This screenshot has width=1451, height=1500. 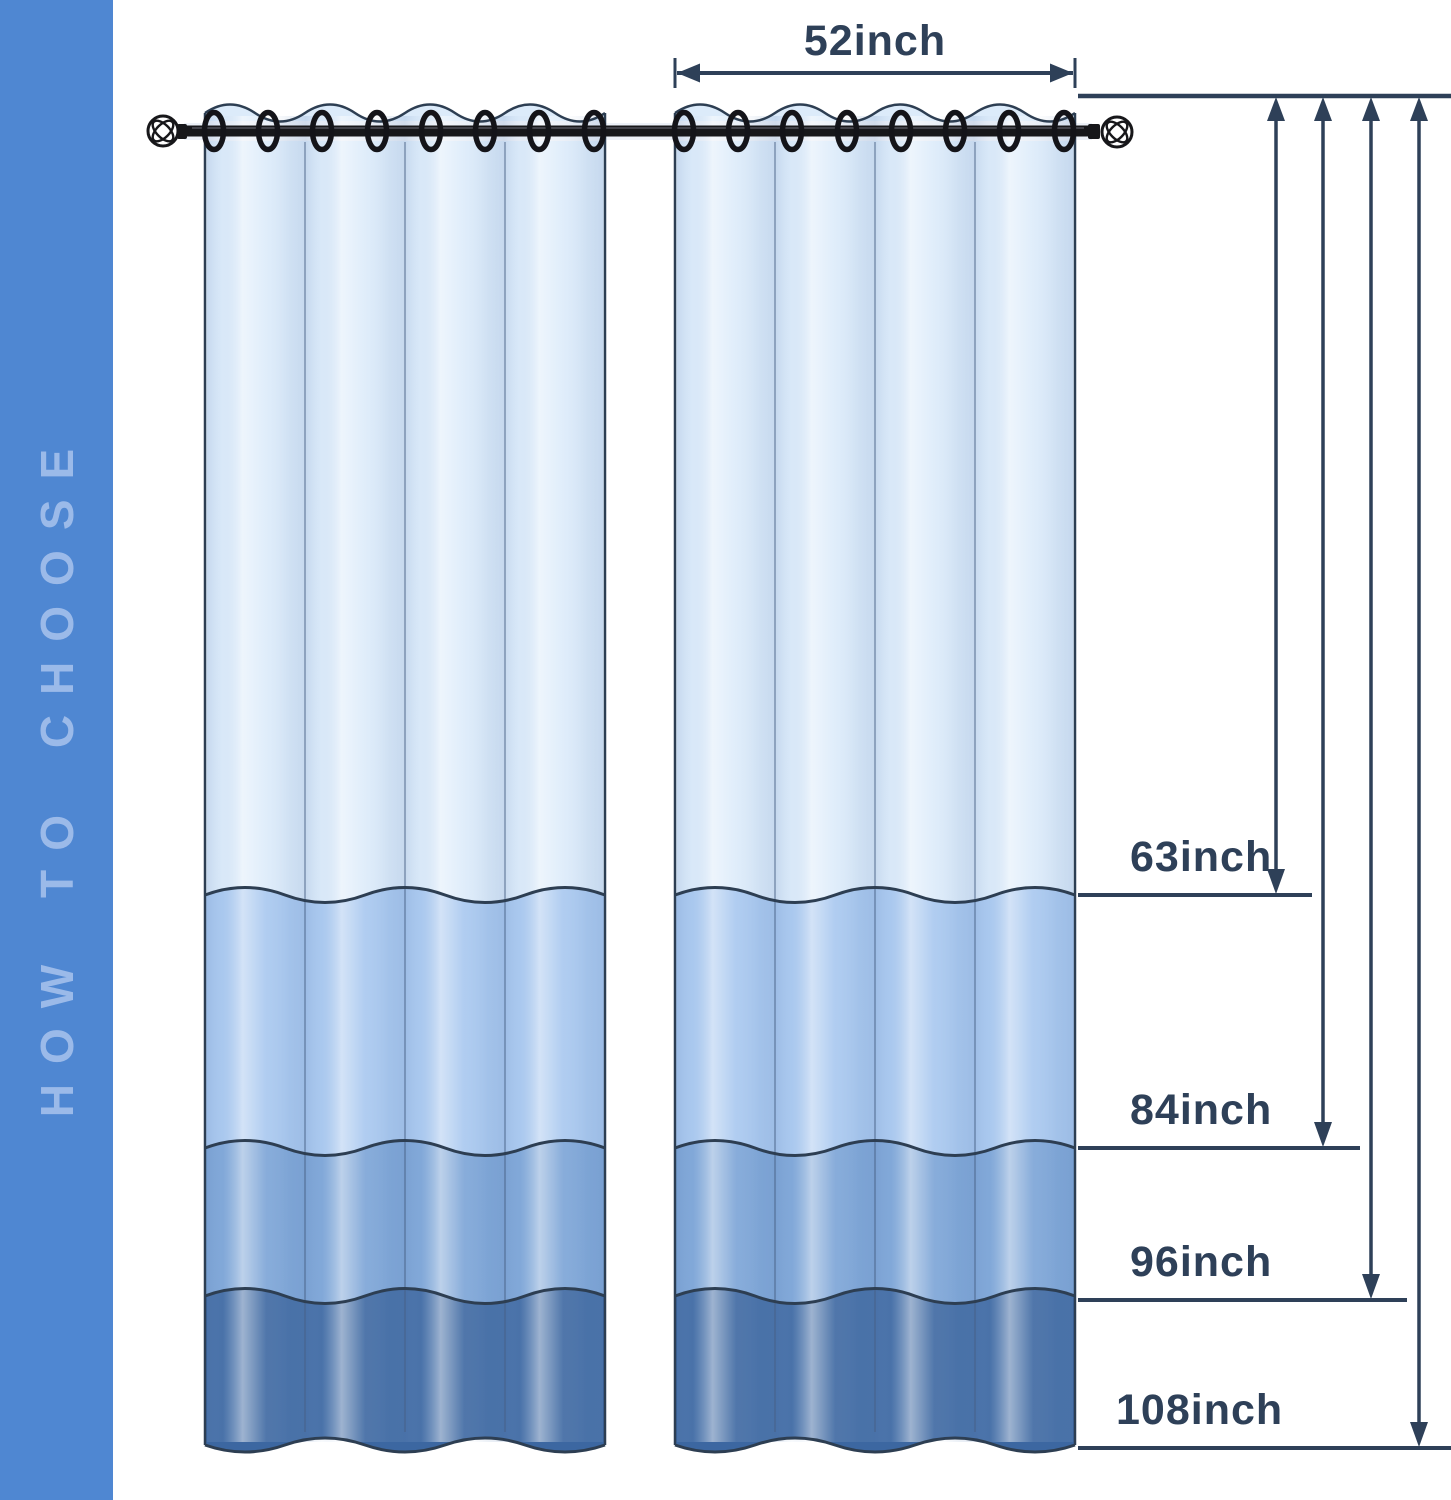 I want to click on sidebar-banner: HOW TO CHOOSE, so click(x=56, y=750).